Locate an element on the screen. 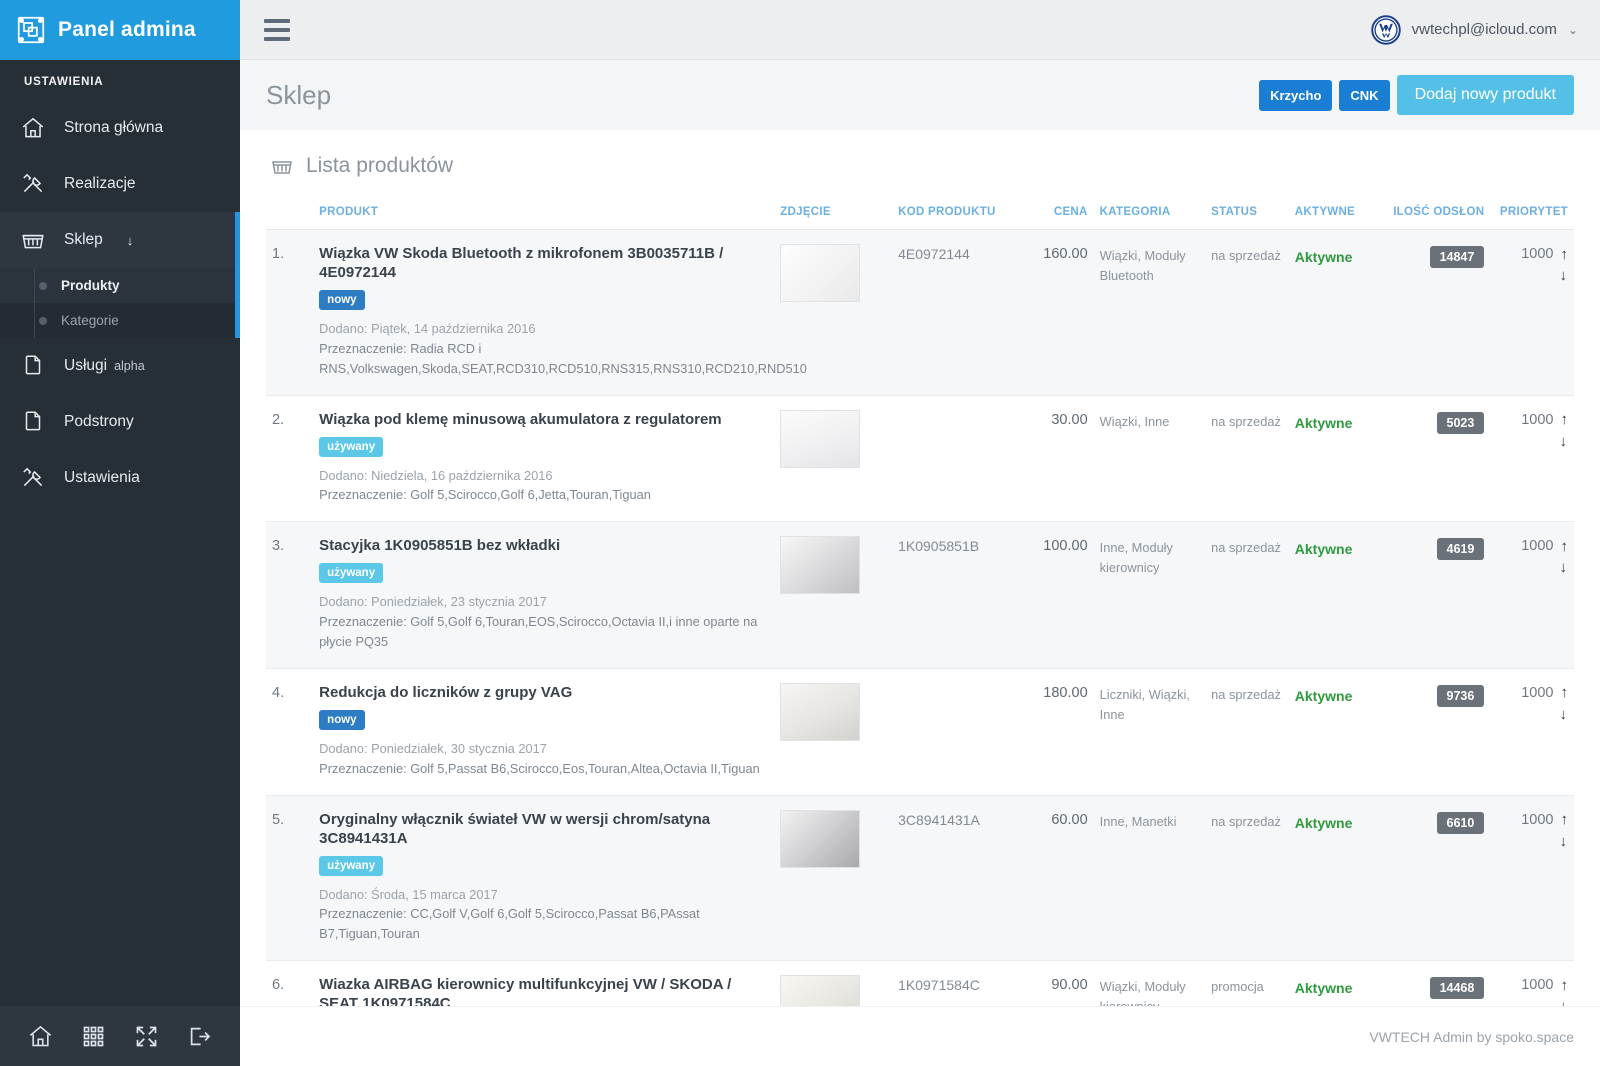 This screenshot has height=1066, width=1600. brand-header: Panel admina is located at coordinates (120, 30).